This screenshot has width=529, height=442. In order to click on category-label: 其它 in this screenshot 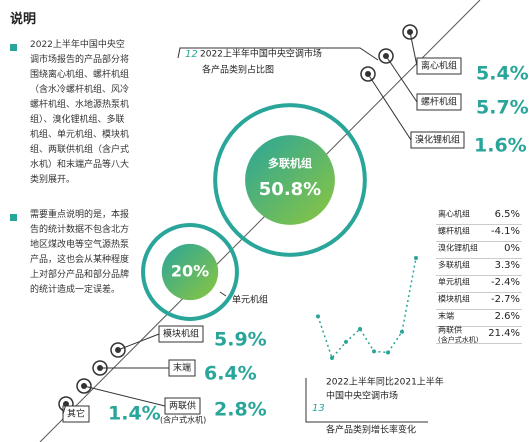, I will do `click(76, 414)`.